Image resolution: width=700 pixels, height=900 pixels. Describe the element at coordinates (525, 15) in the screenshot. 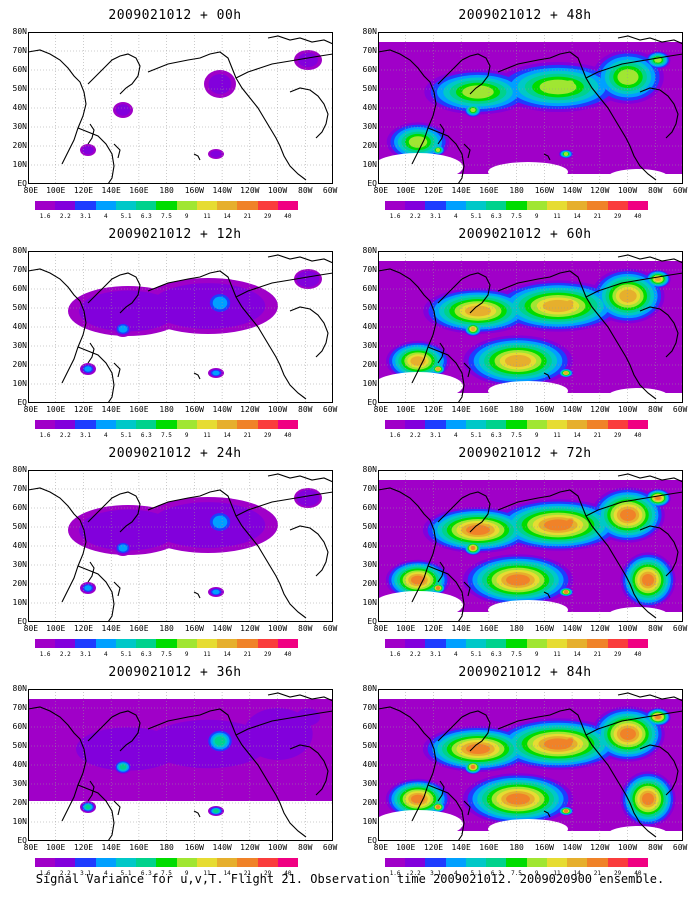

I see `panel-title: 2009021012 + 48h` at that location.